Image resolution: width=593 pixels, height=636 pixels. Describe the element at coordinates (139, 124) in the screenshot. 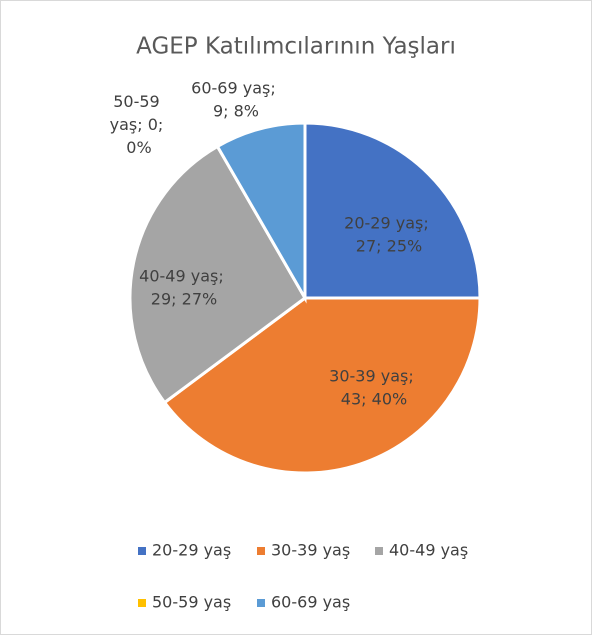

I see `data-label: 50-59 yaş; 0; 0%` at that location.